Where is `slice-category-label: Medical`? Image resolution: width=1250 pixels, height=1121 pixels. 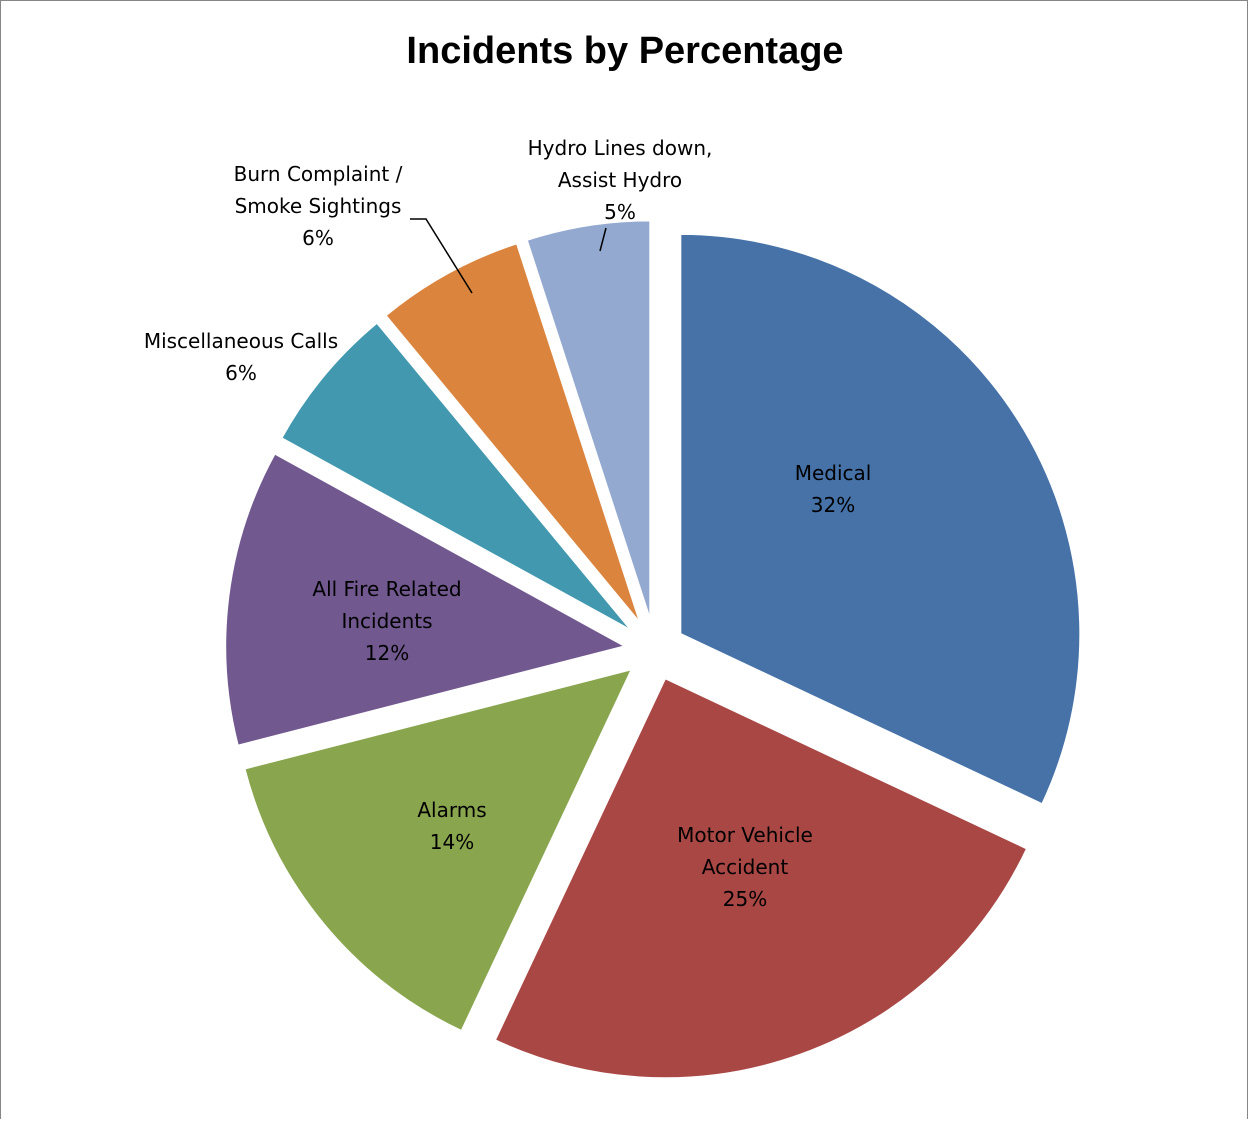 slice-category-label: Medical is located at coordinates (833, 473).